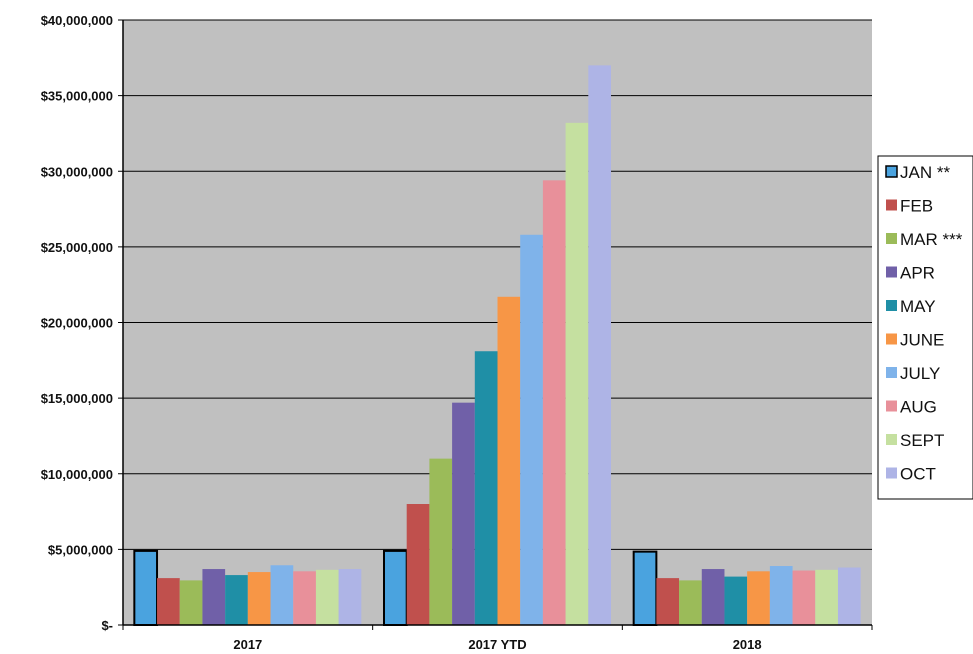  I want to click on bar-jan-2017, so click(146, 588).